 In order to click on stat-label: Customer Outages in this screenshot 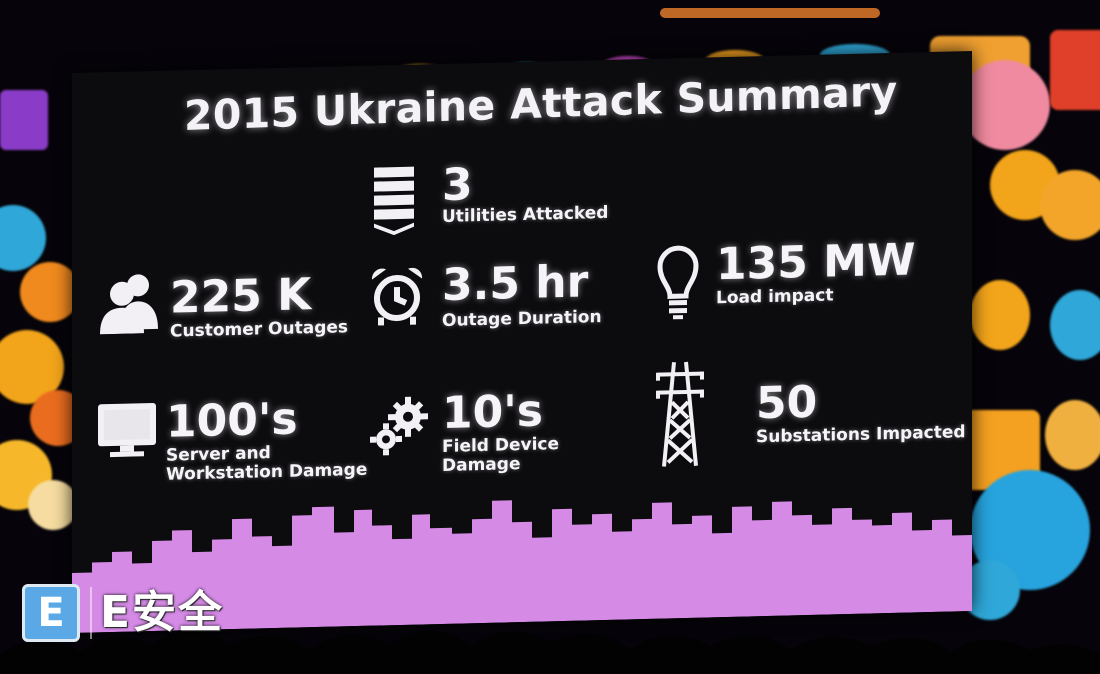, I will do `click(259, 329)`.